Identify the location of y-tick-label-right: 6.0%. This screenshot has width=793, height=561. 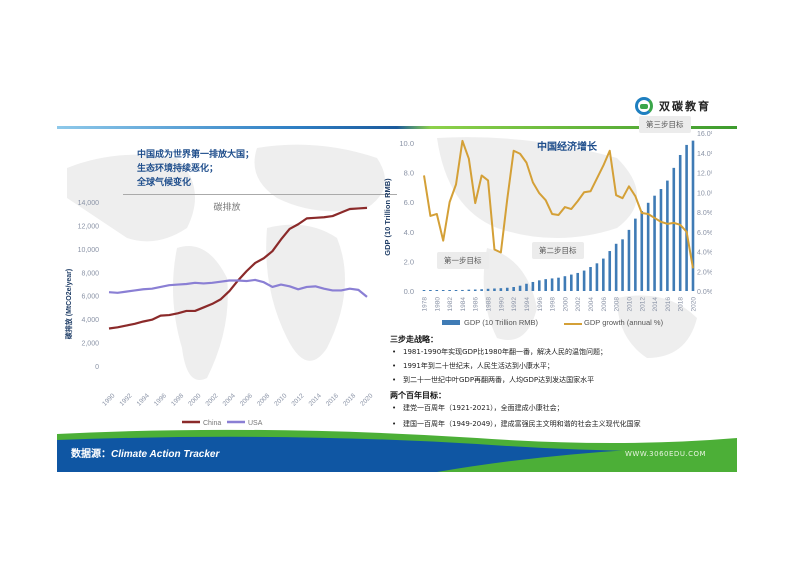
(704, 233).